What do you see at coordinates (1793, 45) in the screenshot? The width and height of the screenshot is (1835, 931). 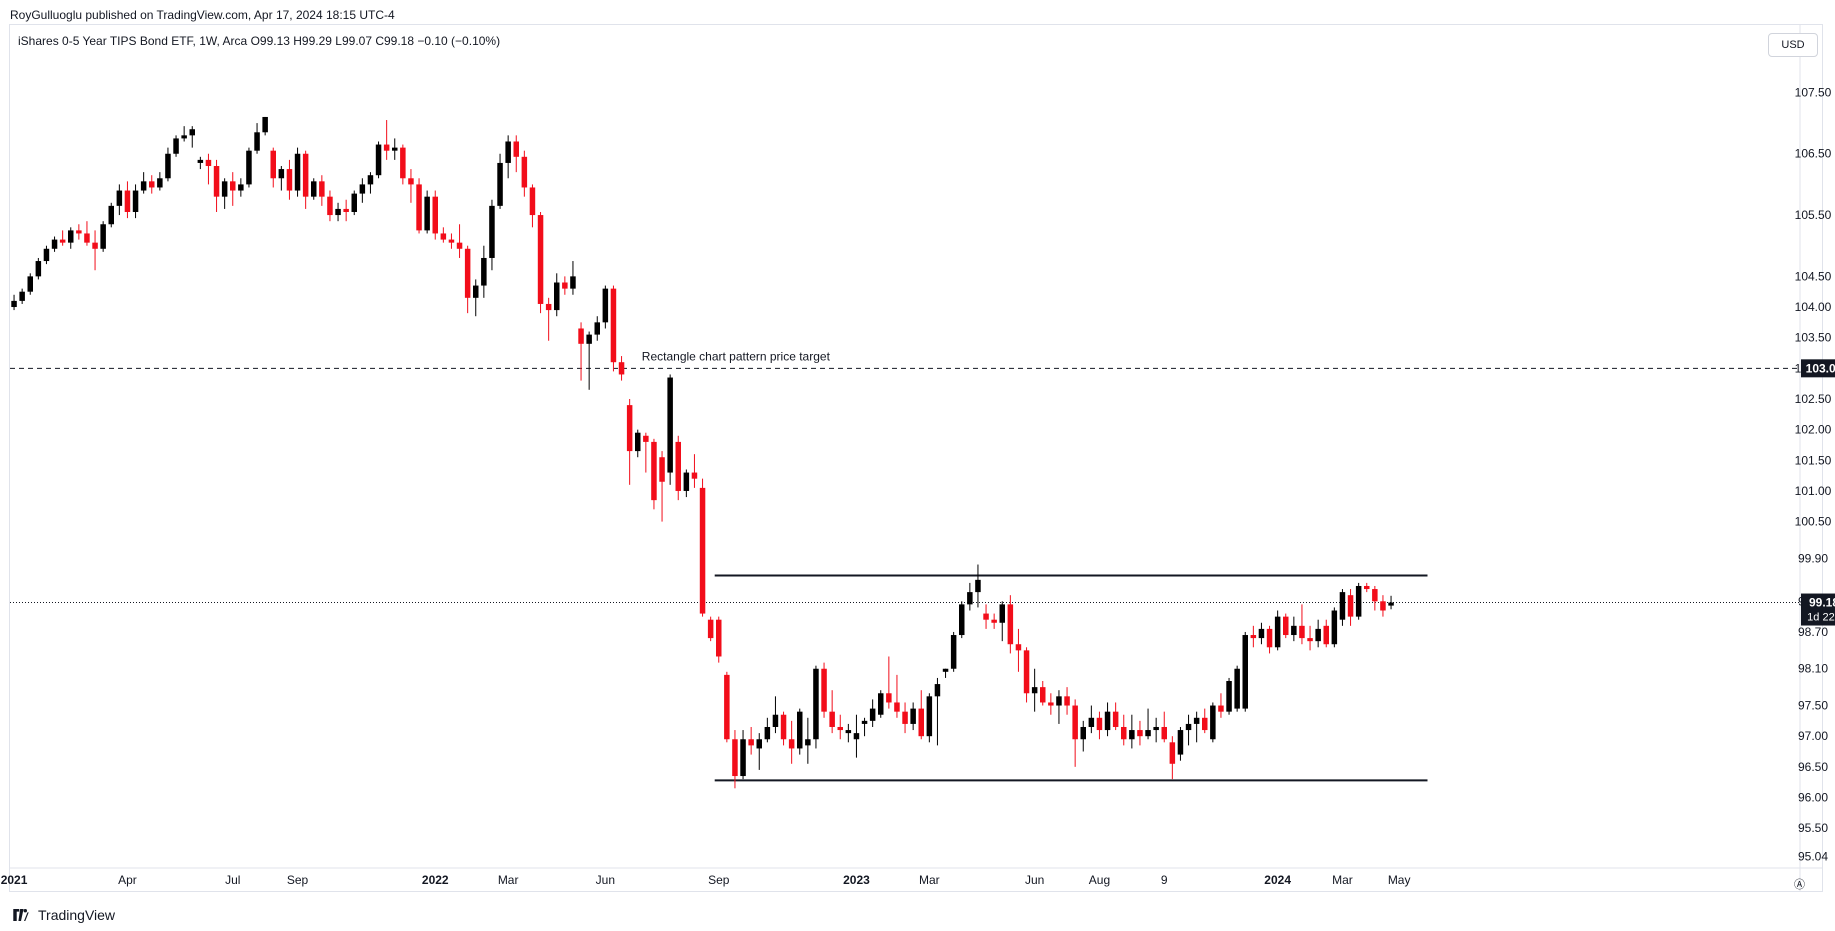 I see `currency-button: USD` at bounding box center [1793, 45].